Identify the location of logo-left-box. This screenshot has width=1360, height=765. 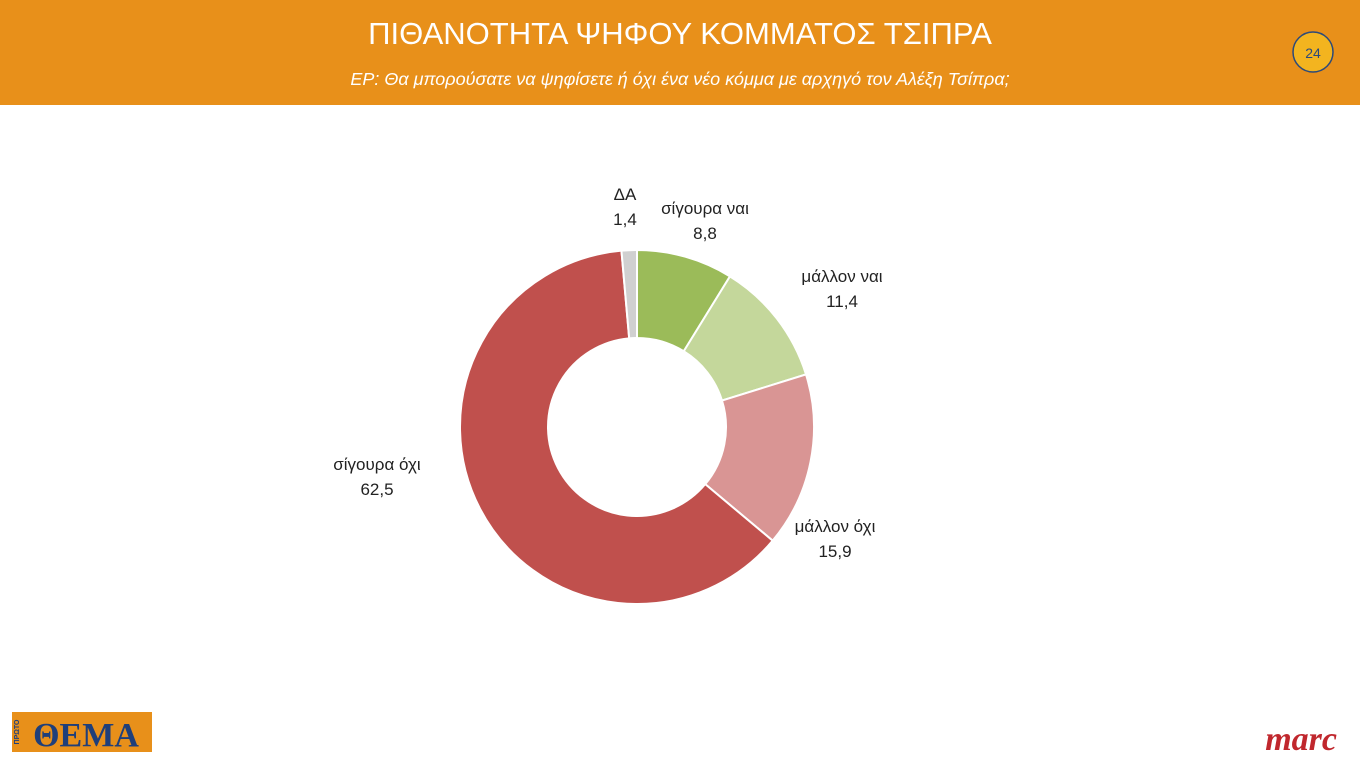
(82, 732).